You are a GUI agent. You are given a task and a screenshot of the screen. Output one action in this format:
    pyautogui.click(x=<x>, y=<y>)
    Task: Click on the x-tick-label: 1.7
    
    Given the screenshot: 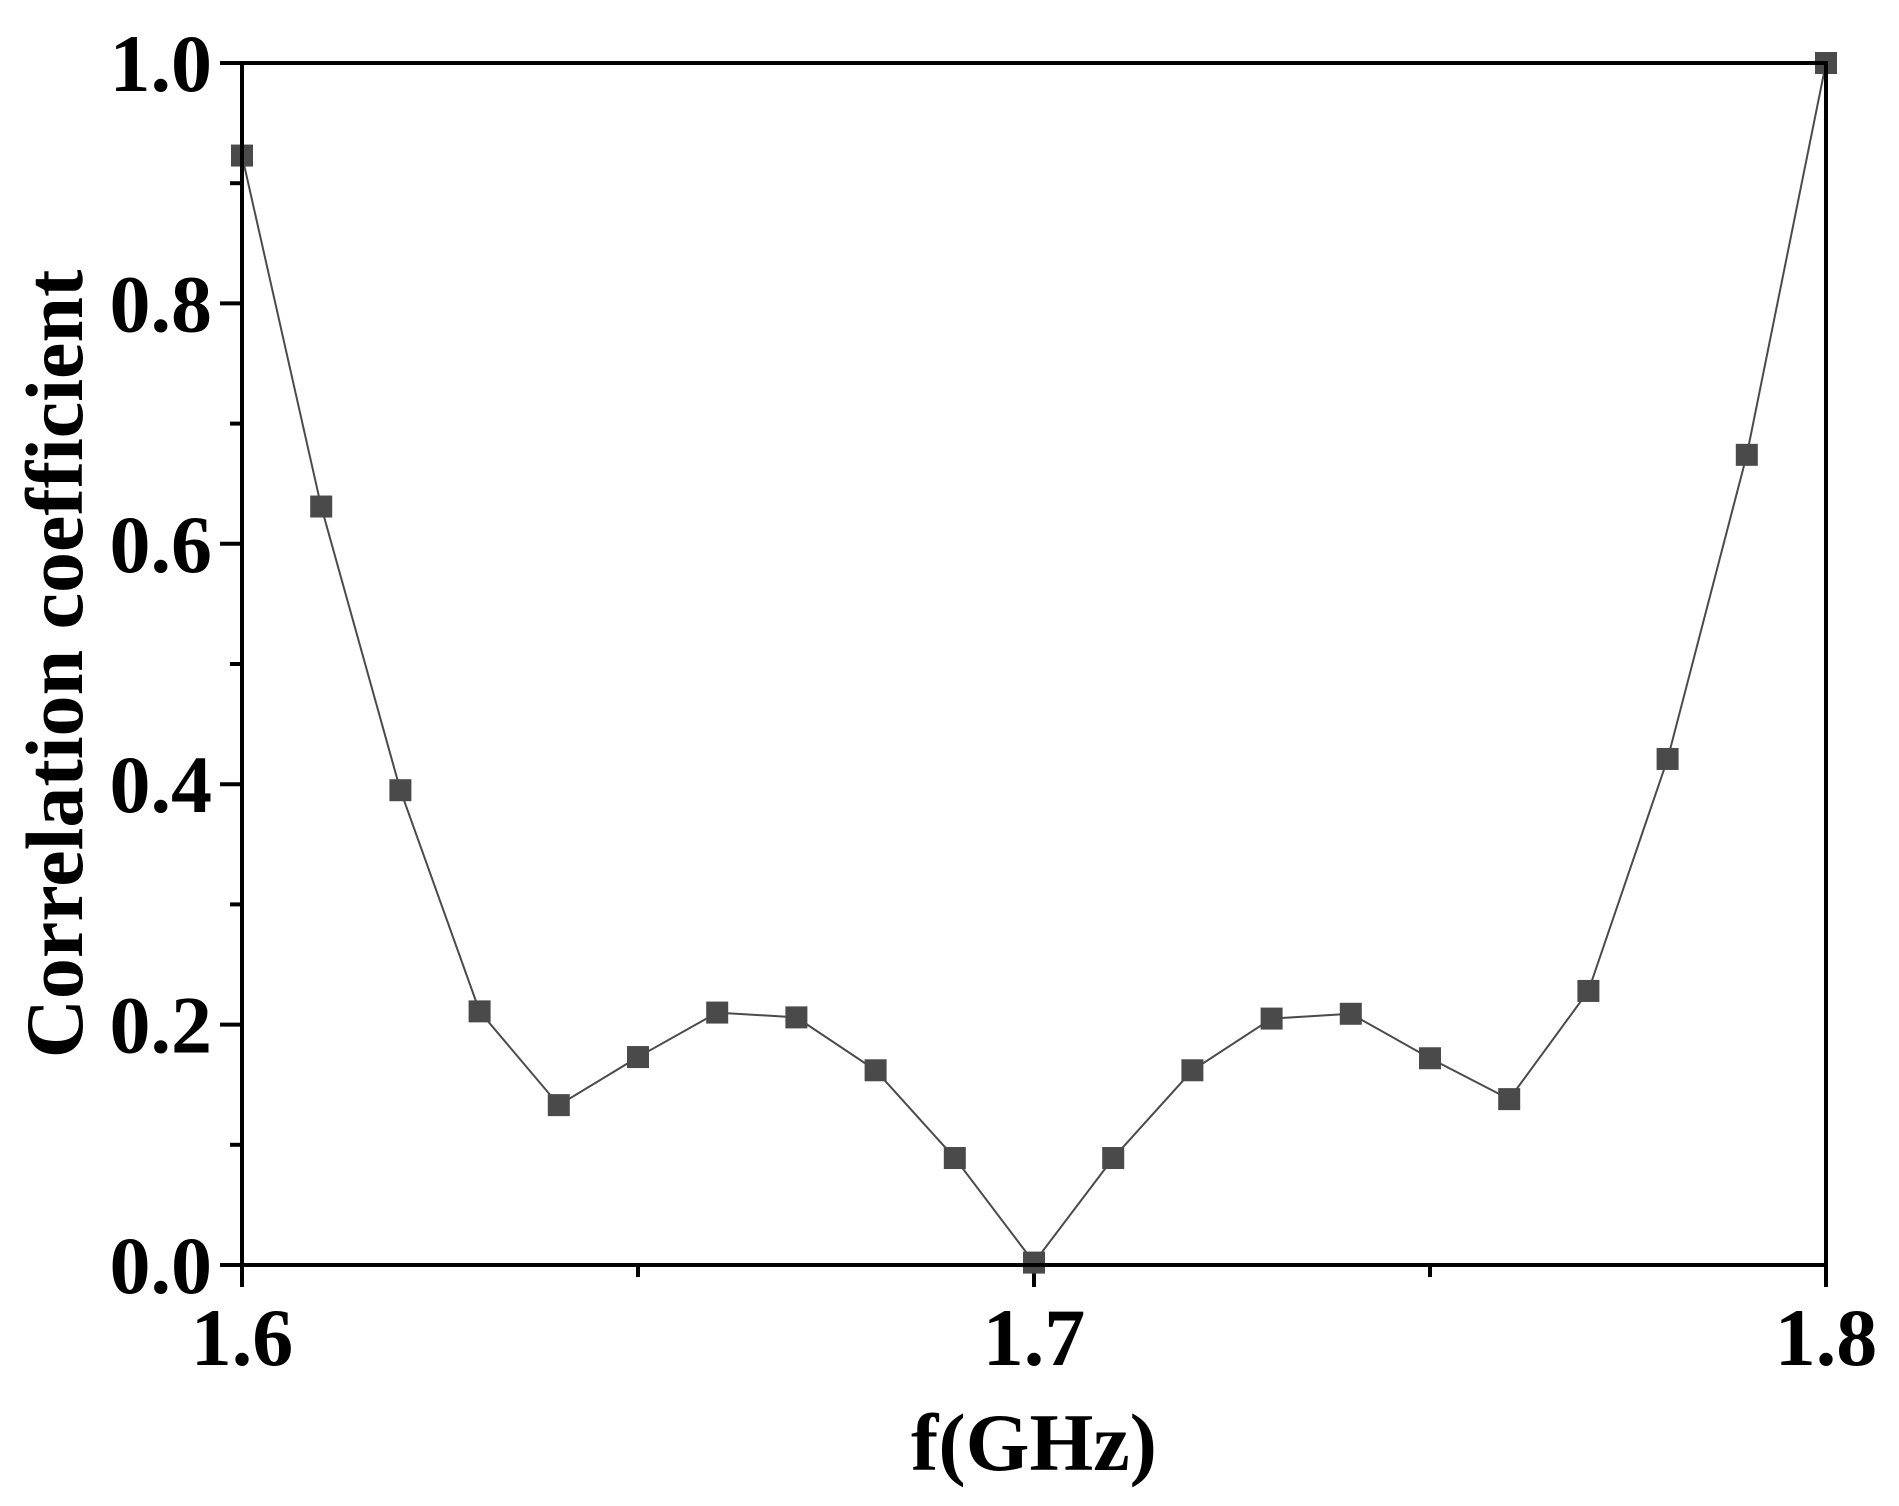 What is the action you would take?
    pyautogui.click(x=1034, y=1337)
    